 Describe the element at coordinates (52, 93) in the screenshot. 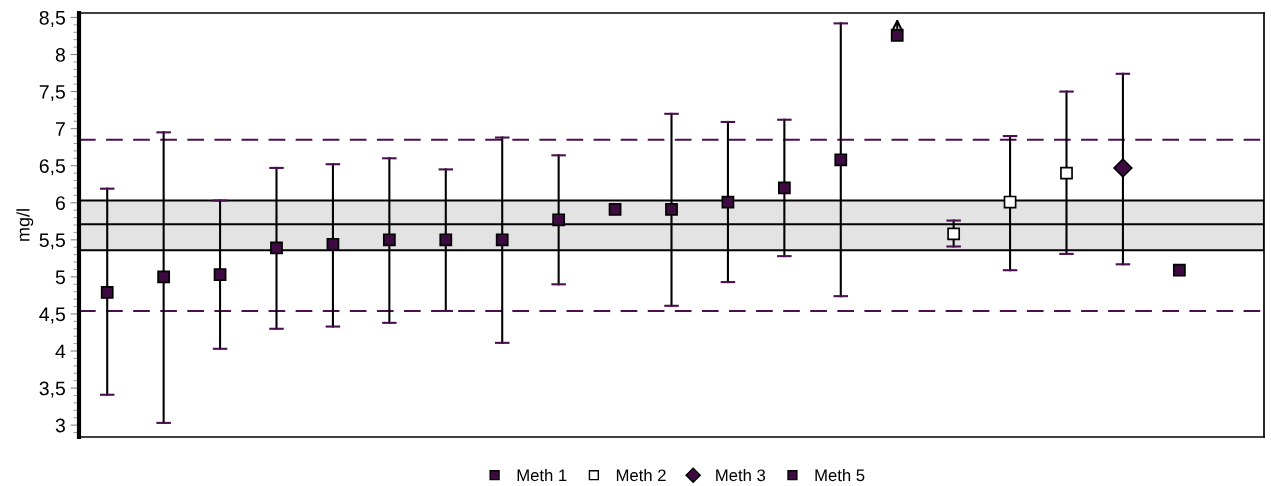

I see `y-tick-label: 7,5` at that location.